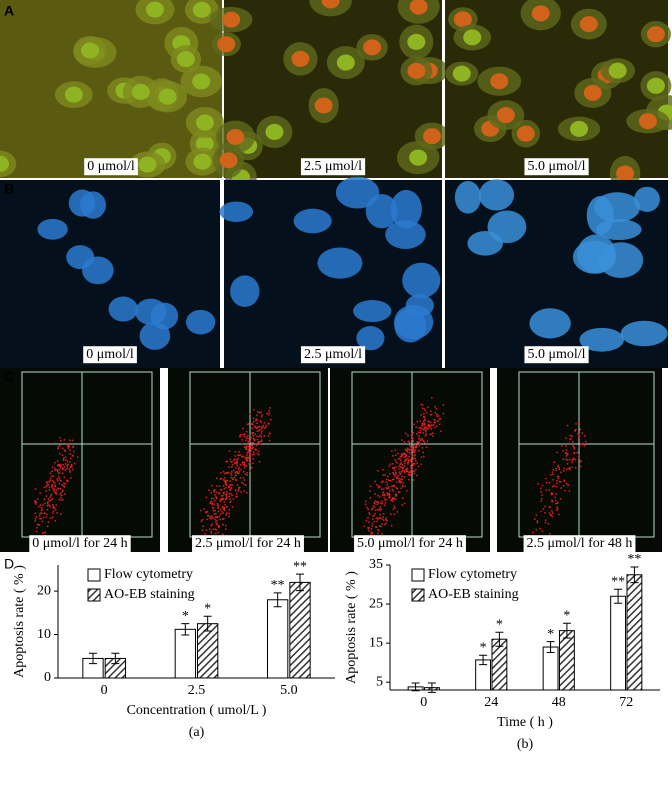 This screenshot has height=791, width=672. Describe the element at coordinates (79, 543) in the screenshot. I see `image-caption: 0 μmol/l for 24 h` at that location.